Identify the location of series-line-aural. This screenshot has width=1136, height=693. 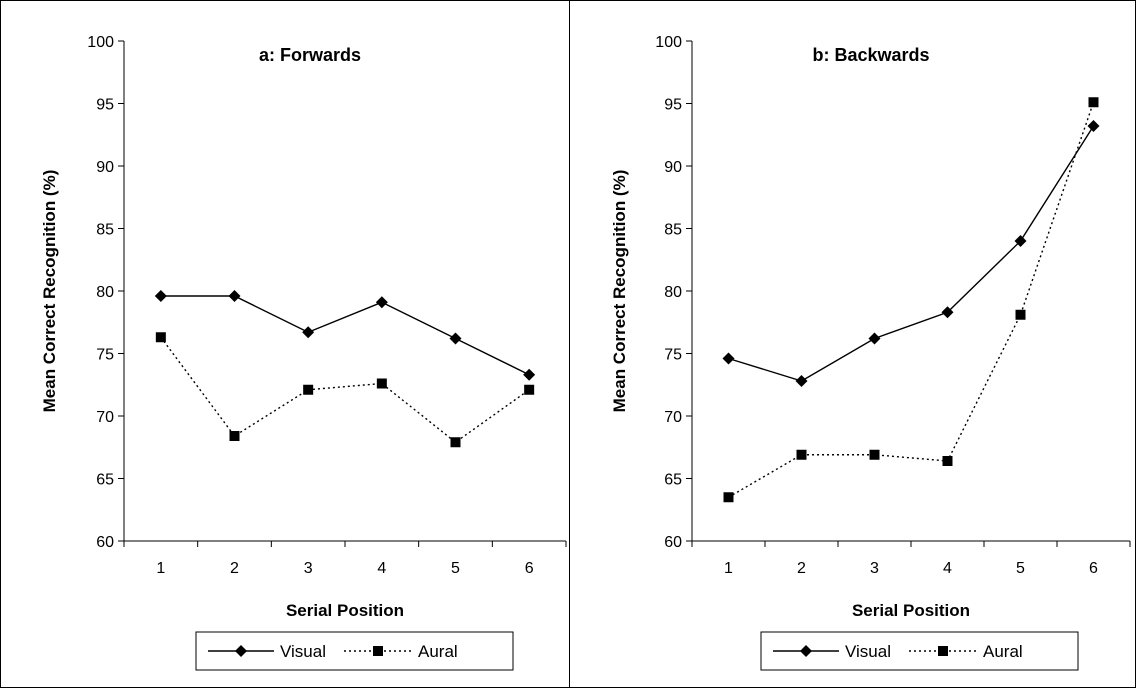
(345, 390).